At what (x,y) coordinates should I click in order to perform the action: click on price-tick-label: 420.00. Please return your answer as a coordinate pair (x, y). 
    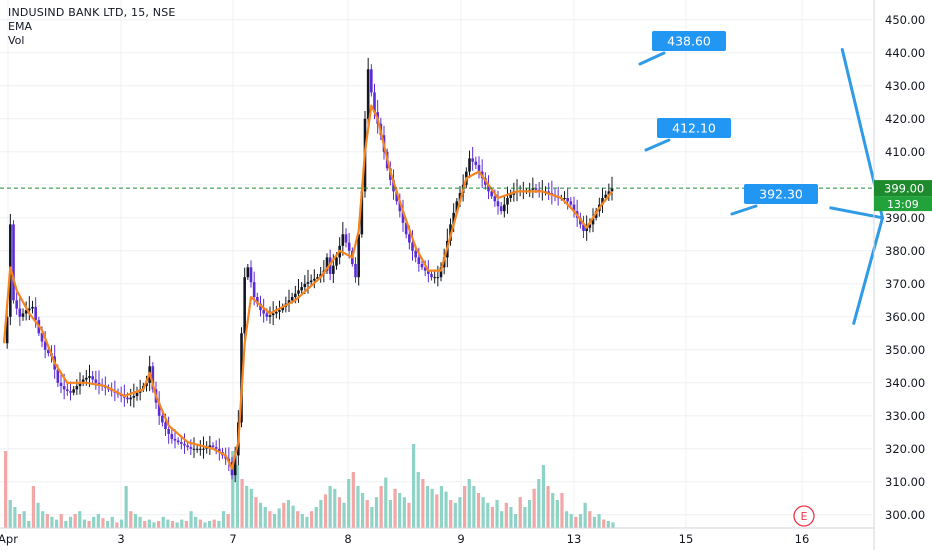
    Looking at the image, I should click on (905, 119).